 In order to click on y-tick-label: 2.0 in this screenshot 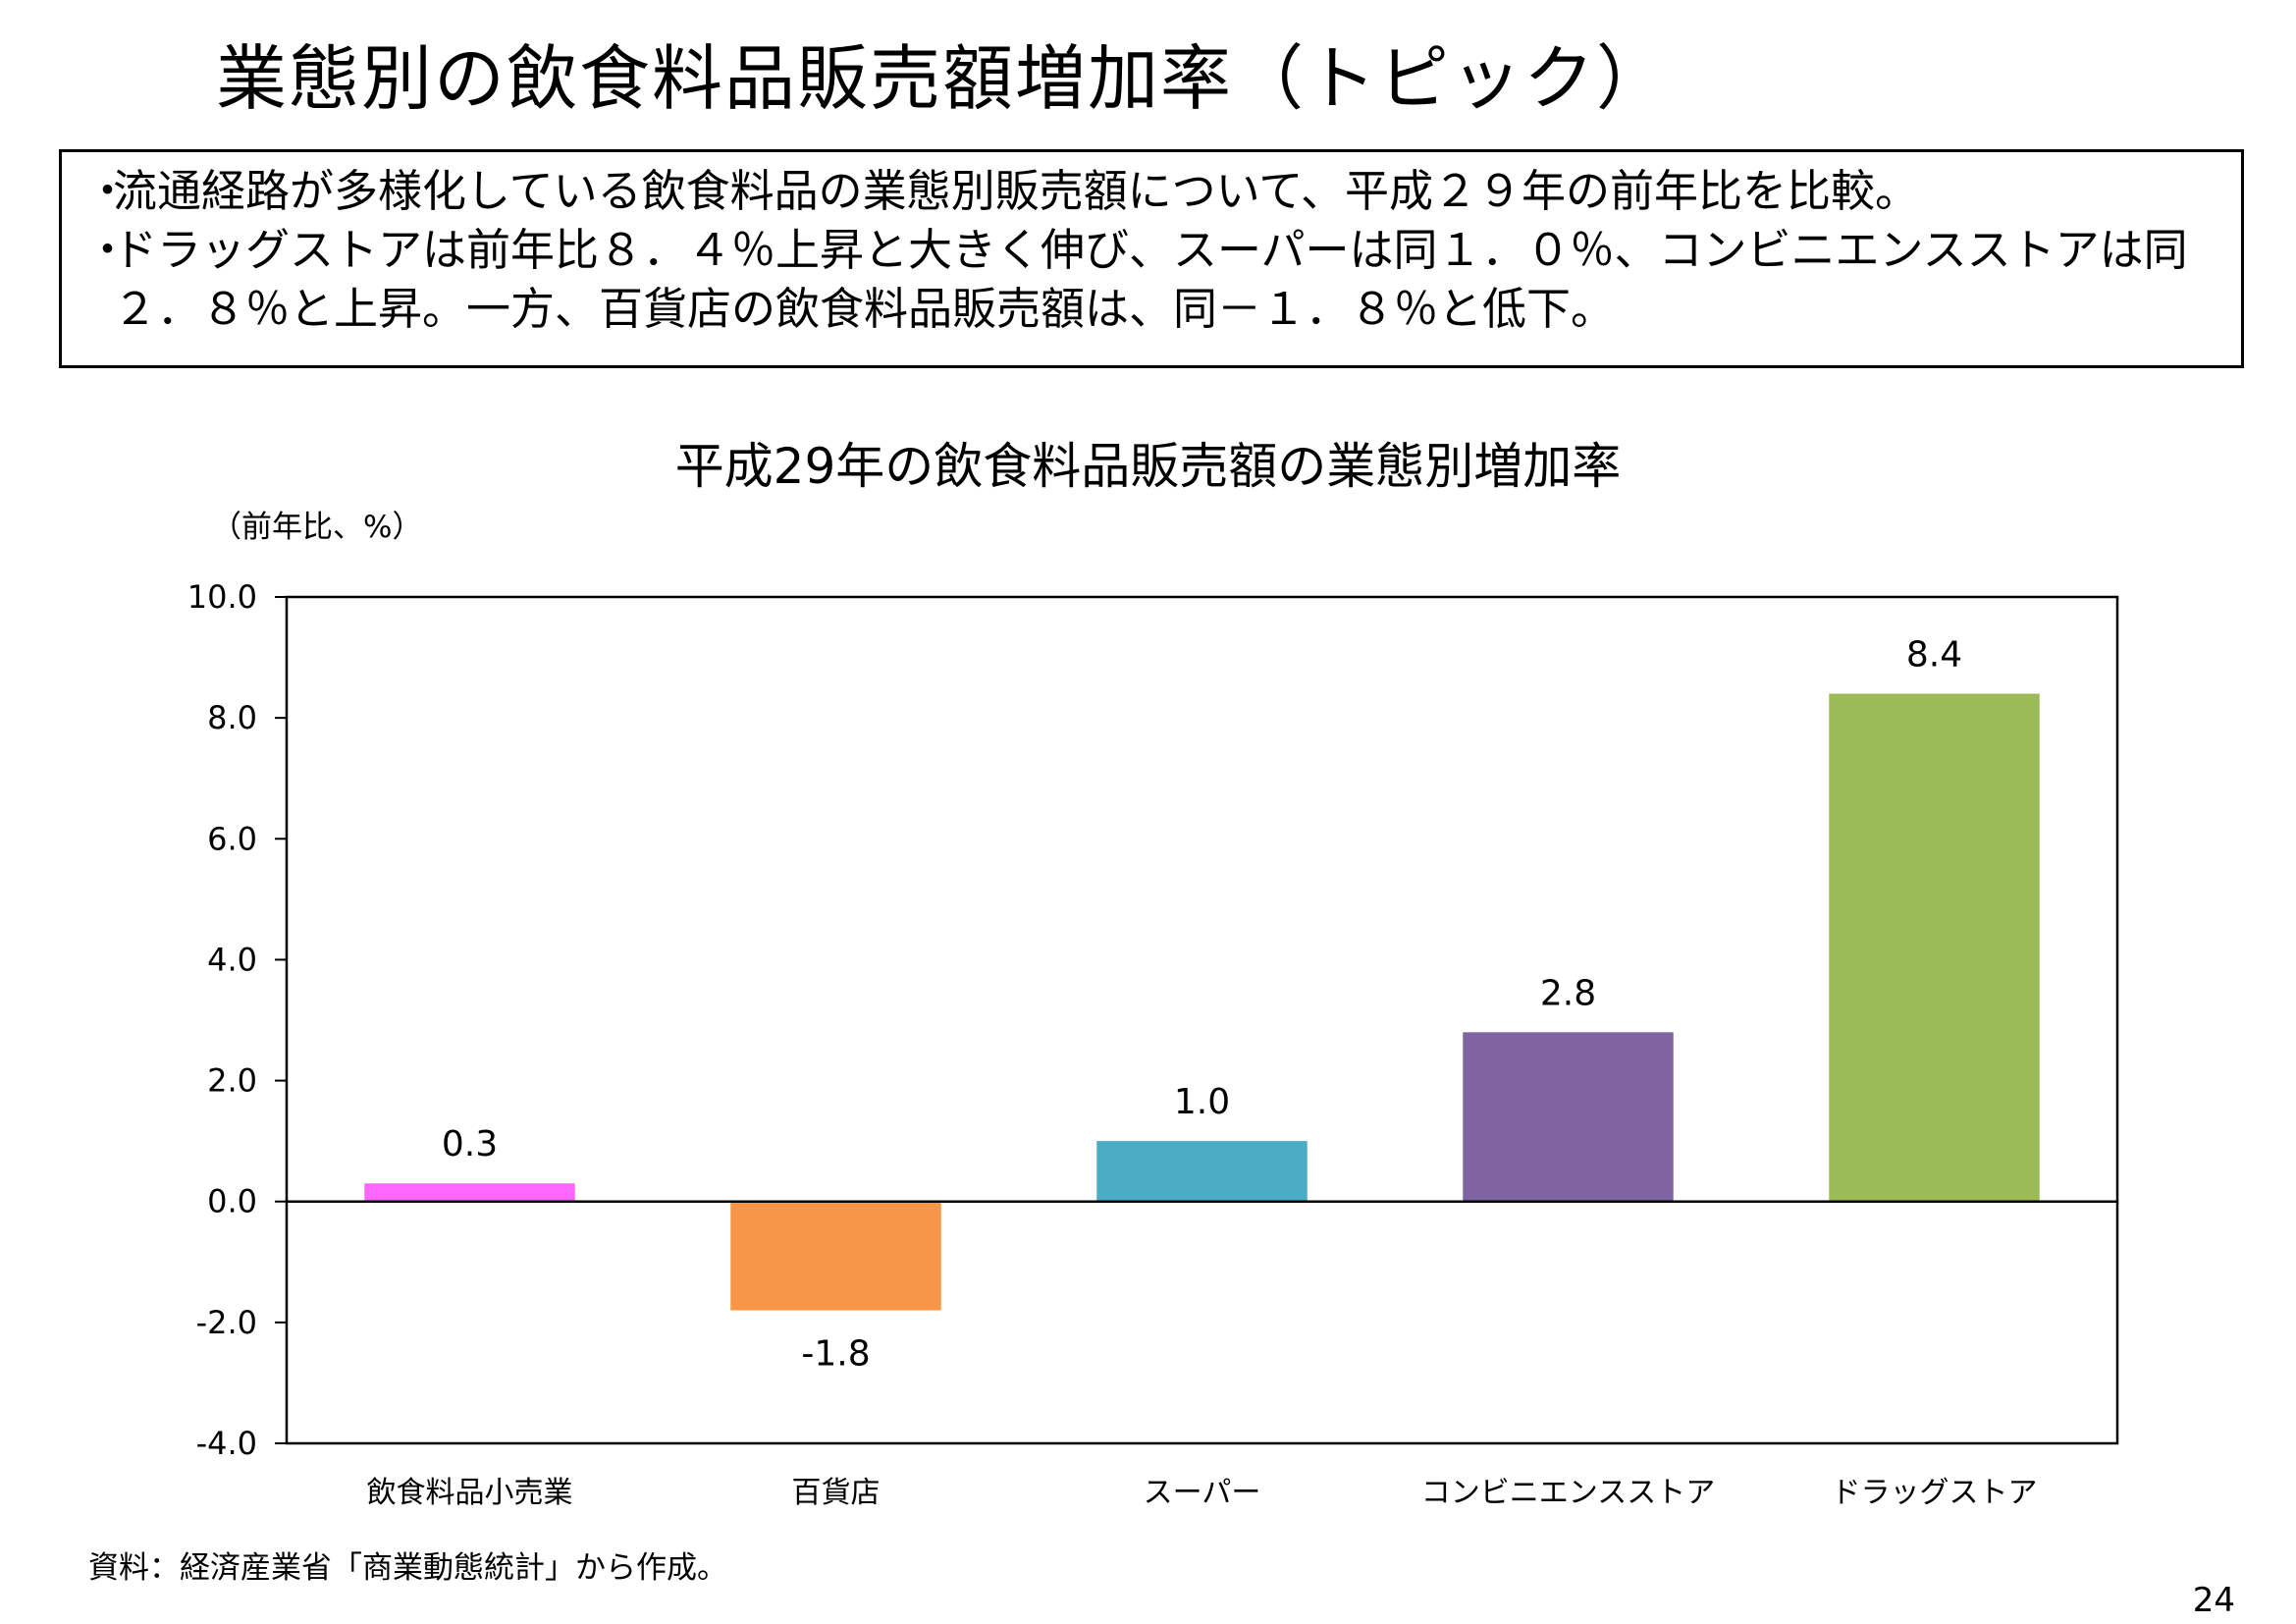, I will do `click(232, 1081)`.